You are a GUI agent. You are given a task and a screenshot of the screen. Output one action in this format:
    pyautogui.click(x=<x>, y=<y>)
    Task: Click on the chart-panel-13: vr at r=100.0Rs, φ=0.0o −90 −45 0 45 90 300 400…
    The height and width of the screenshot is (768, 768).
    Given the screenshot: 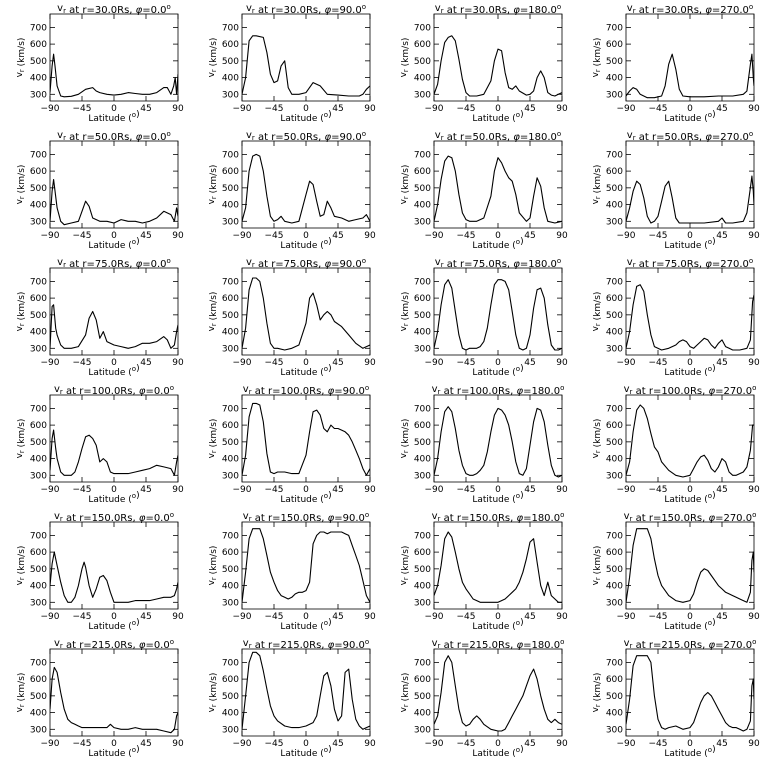 What is the action you would take?
    pyautogui.click(x=99, y=444)
    